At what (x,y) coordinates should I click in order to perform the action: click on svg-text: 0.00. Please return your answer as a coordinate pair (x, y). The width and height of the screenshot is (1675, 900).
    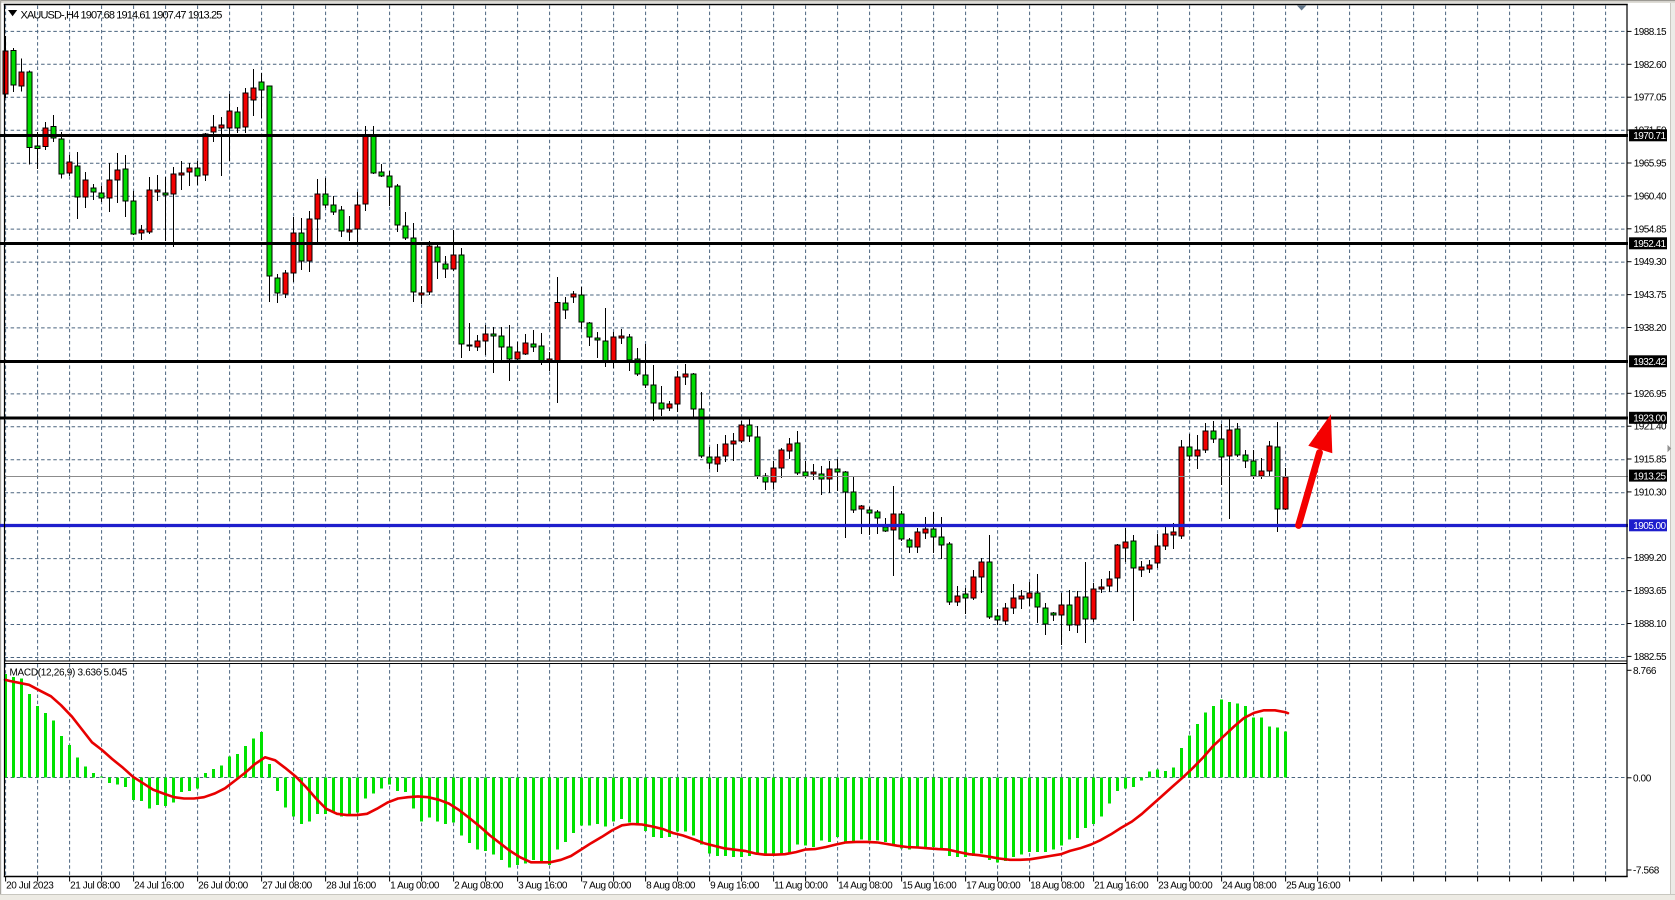
    Looking at the image, I should click on (1642, 778).